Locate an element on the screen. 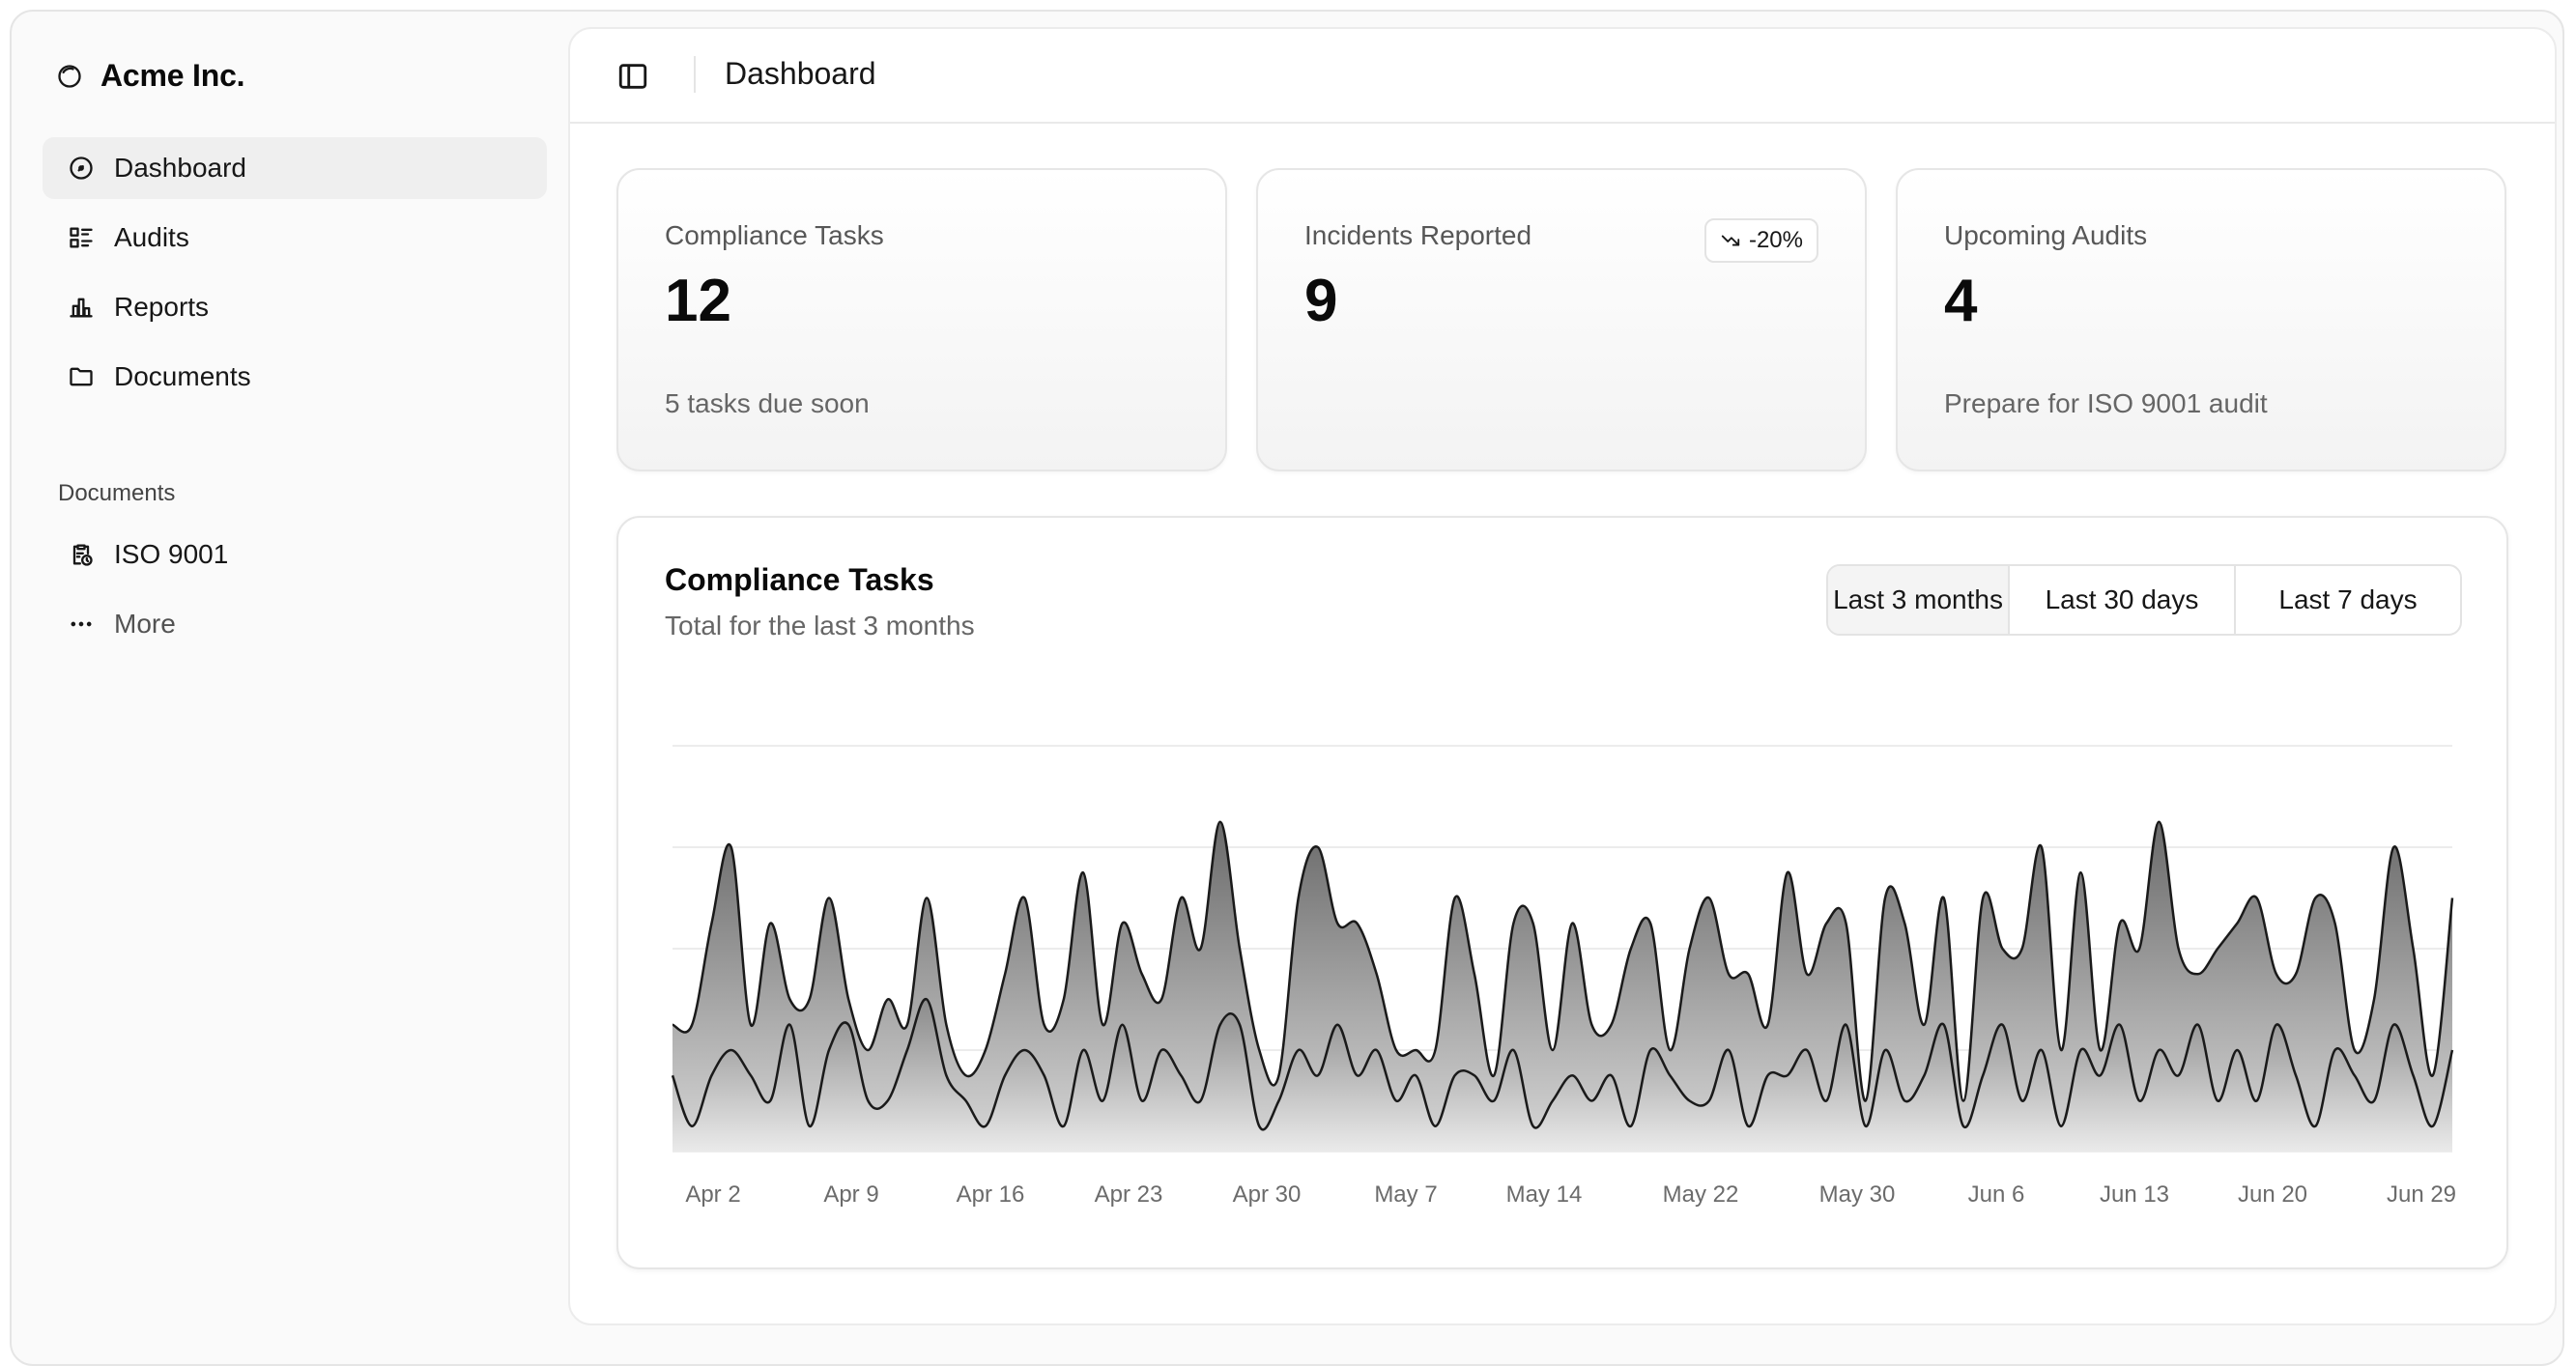 The height and width of the screenshot is (1366, 2576). series-2-line is located at coordinates (1563, 961).